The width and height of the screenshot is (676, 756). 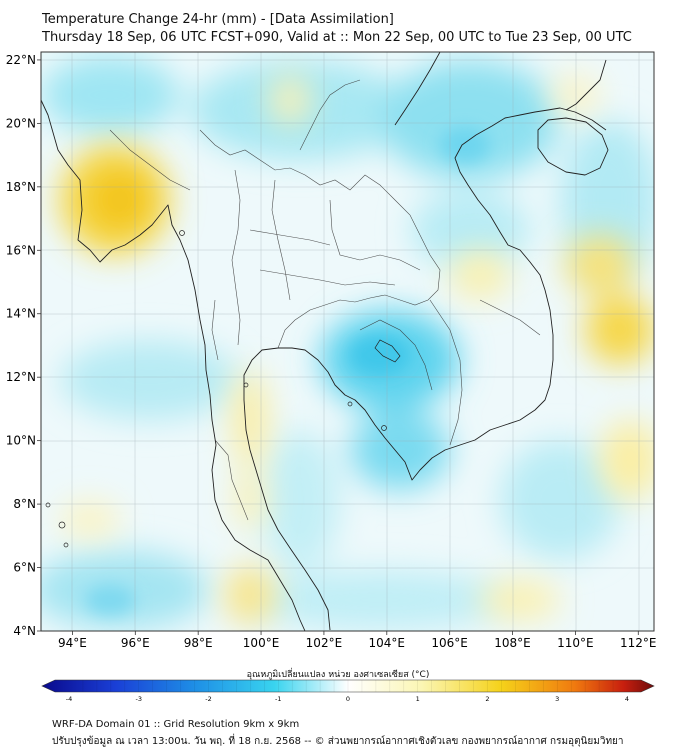 I want to click on lon-tick-label: 104°E, so click(x=387, y=643).